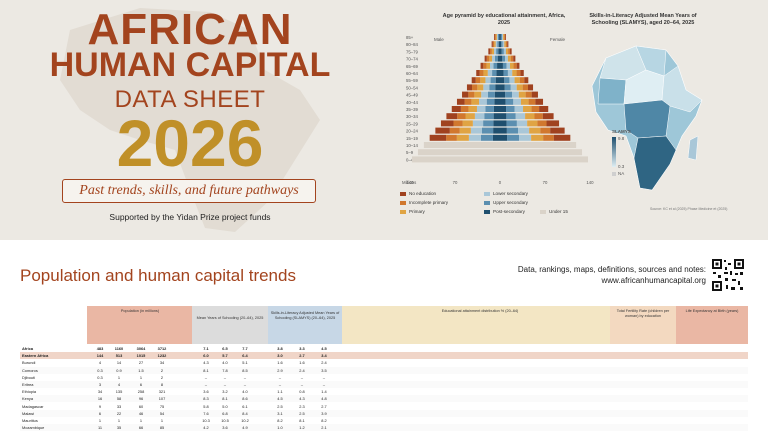 This screenshot has height=432, width=768. I want to click on map-legend-max: 9.8, so click(621, 138).